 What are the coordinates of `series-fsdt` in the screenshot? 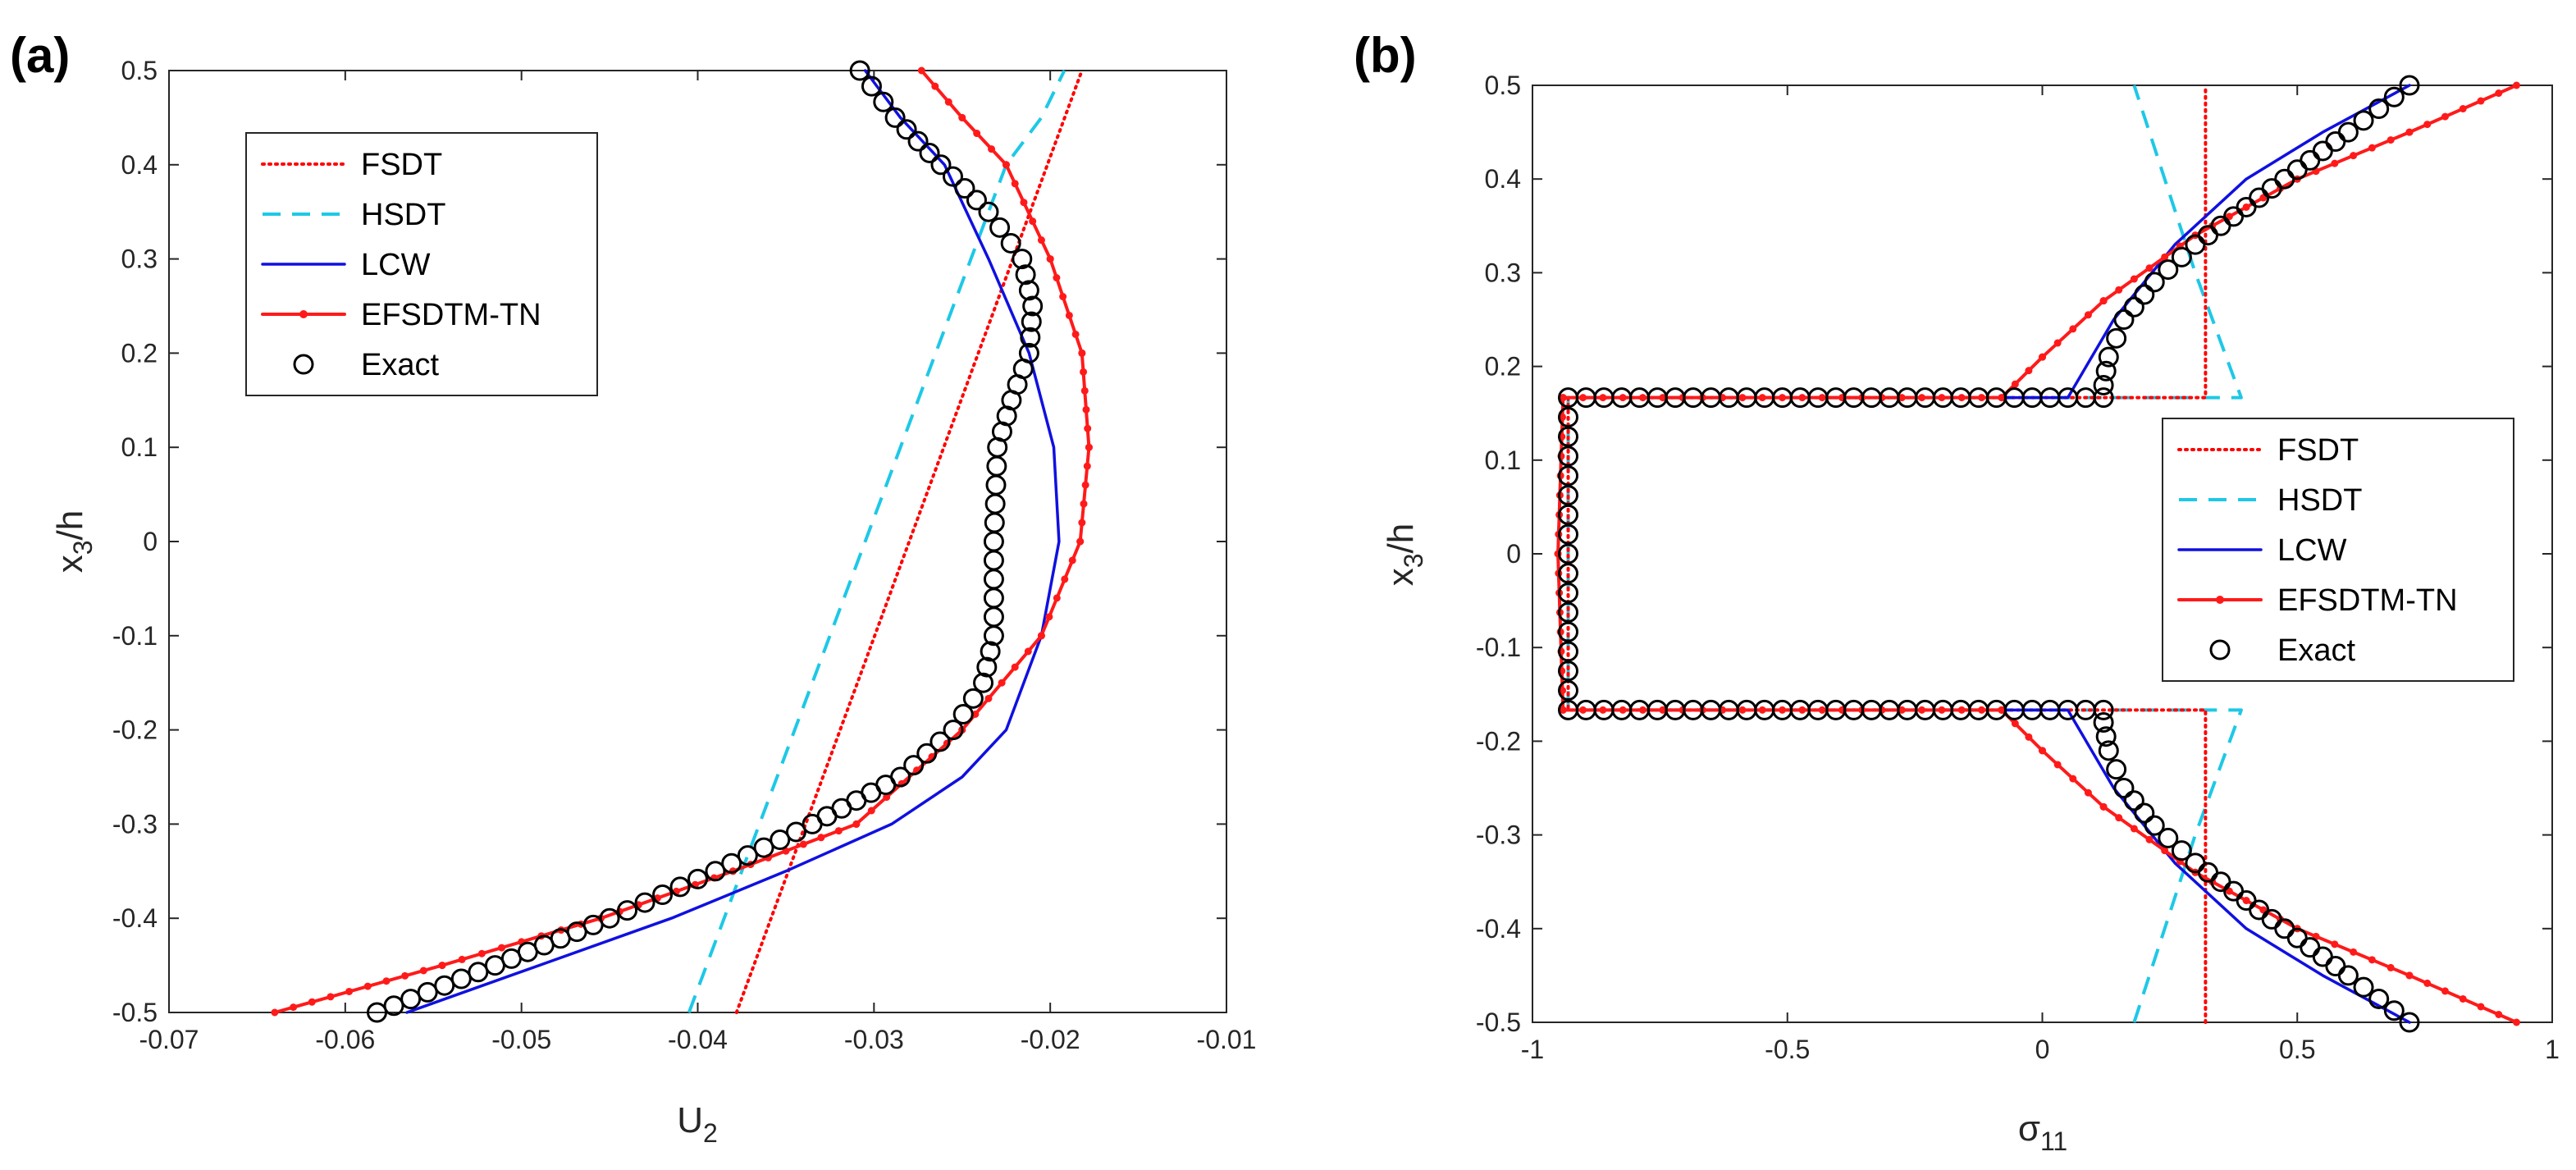 It's located at (909, 541).